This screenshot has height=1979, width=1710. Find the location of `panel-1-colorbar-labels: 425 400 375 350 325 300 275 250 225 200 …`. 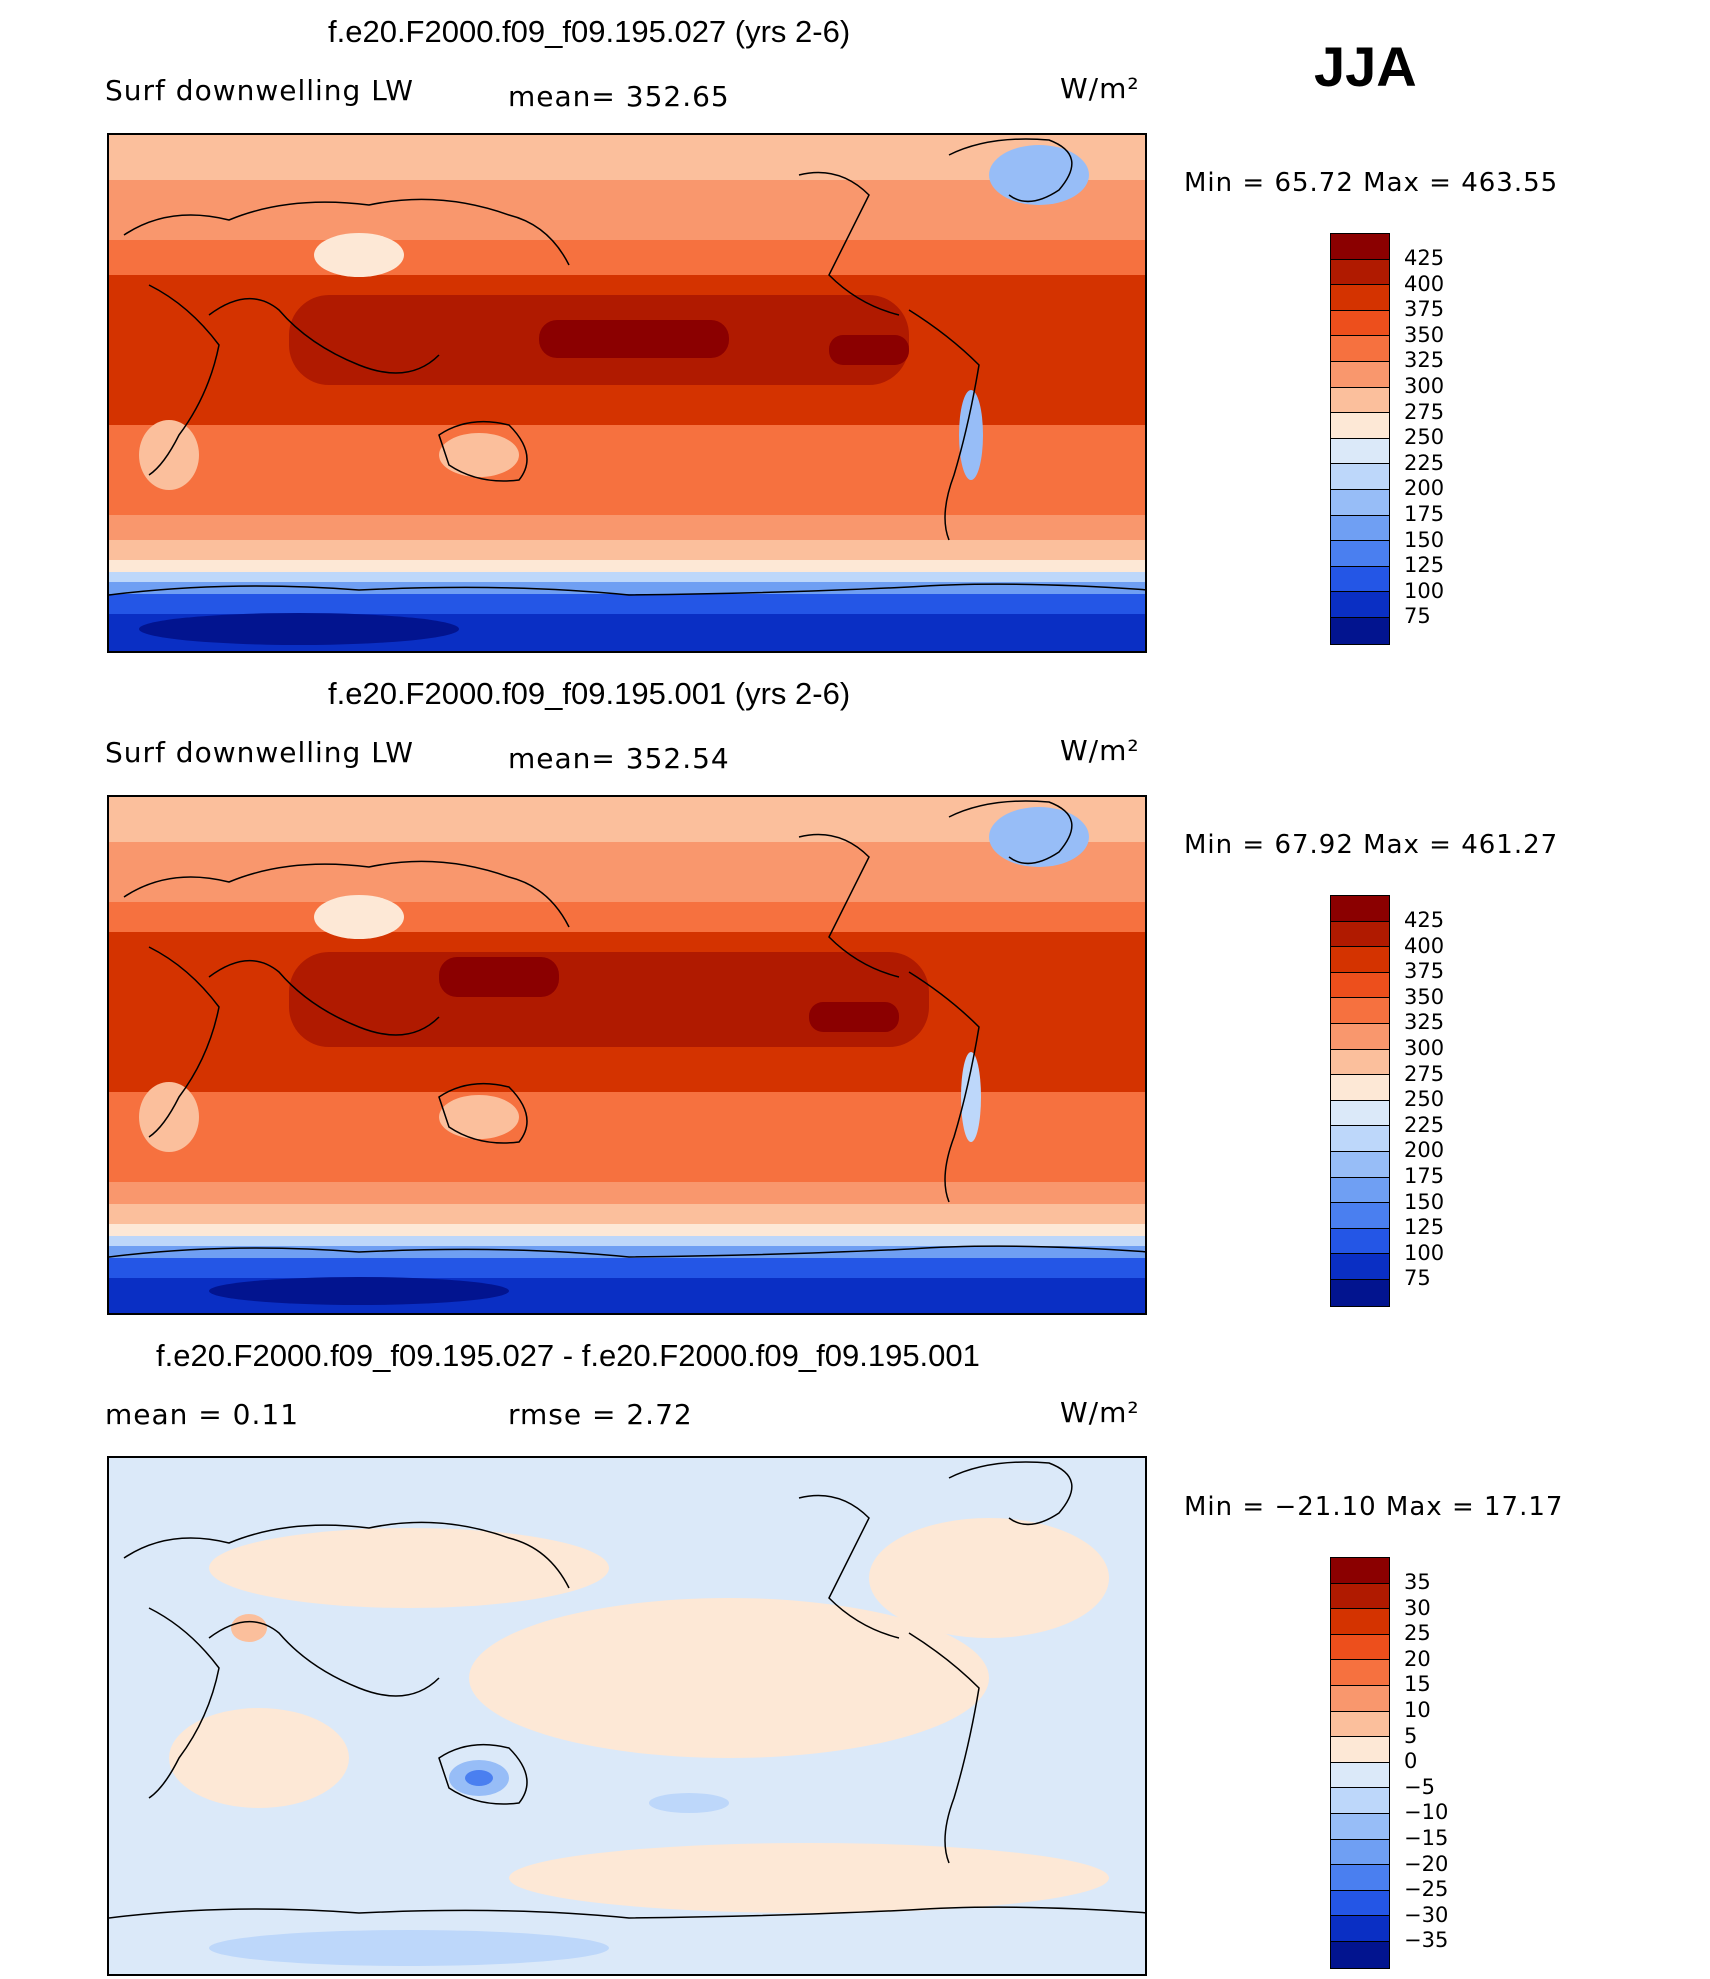

panel-1-colorbar-labels: 425 400 375 350 325 300 275 250 225 200 … is located at coordinates (1424, 438).